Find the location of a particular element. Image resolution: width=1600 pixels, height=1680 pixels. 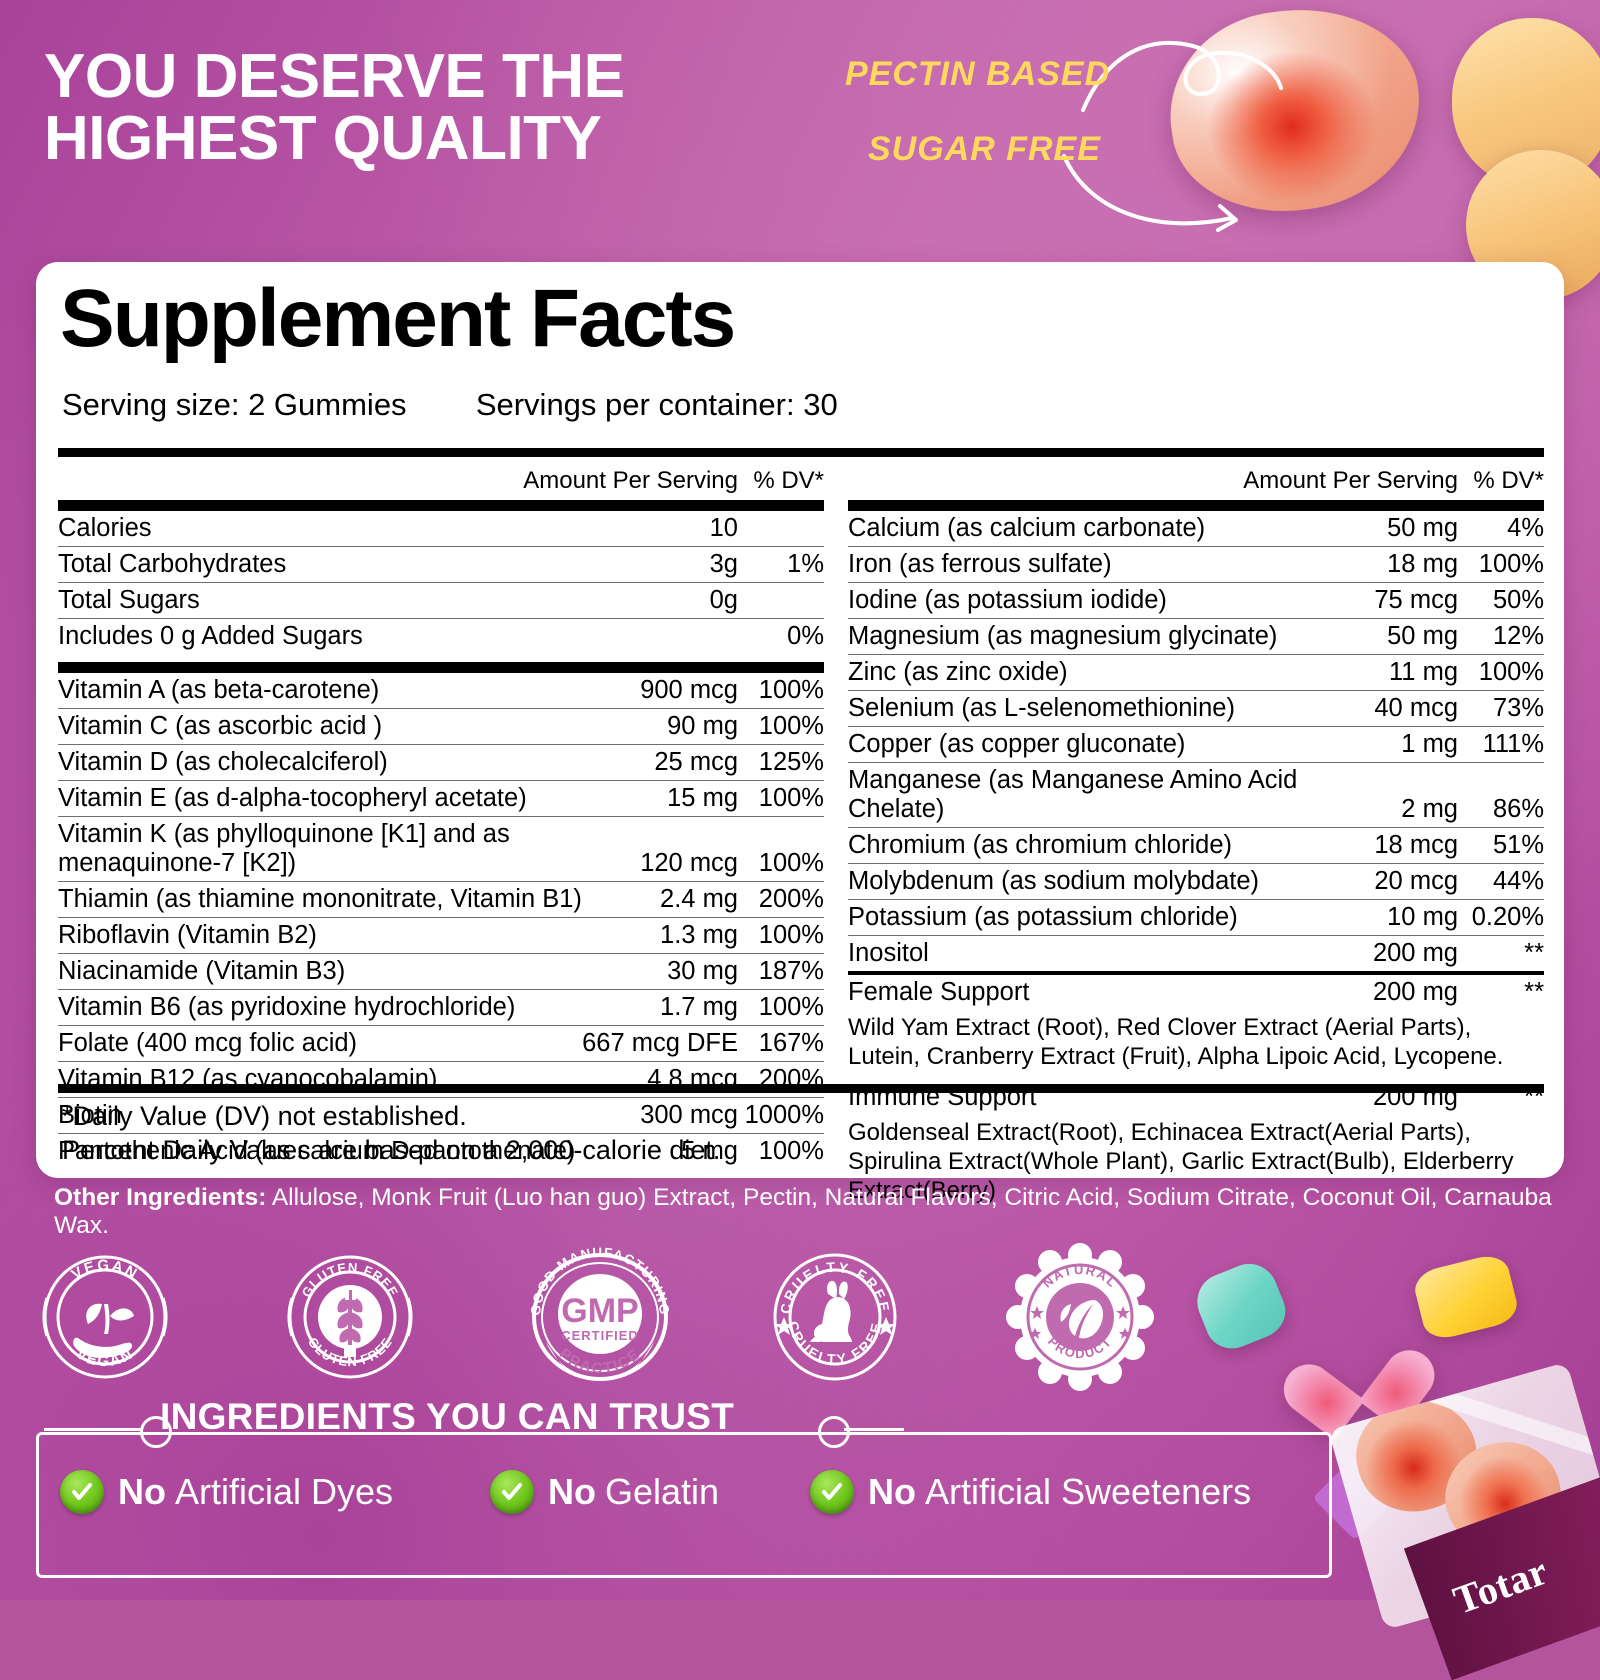

seal-natural-product: NATURAL PRODUCT is located at coordinates (1080, 1317).